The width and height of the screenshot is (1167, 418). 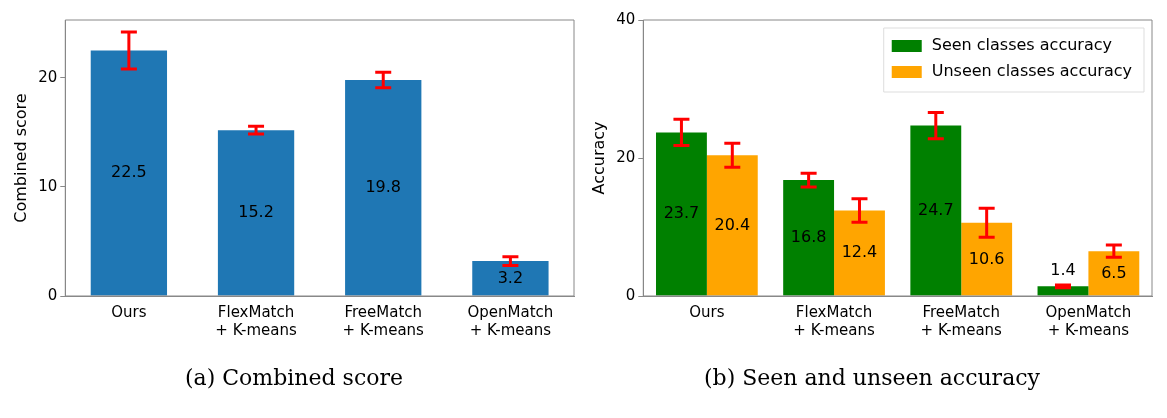 I want to click on y-tick-label: 10, so click(x=48, y=185).